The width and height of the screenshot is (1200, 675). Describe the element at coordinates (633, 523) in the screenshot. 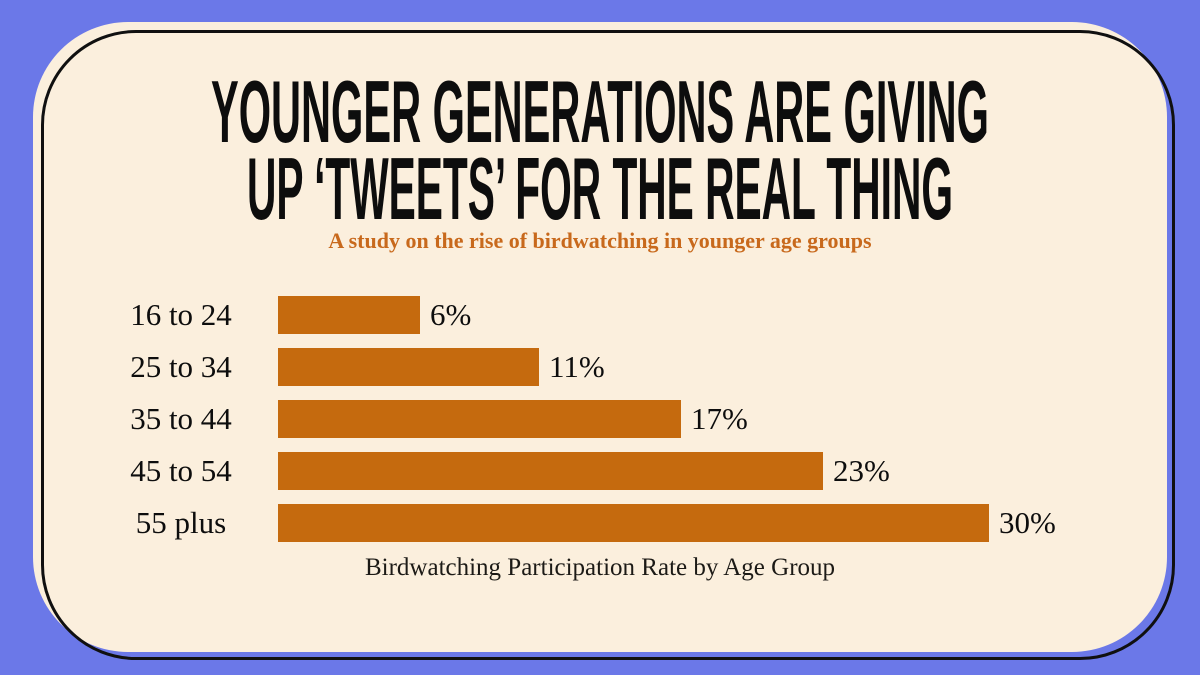

I see `bar-55-plus` at that location.